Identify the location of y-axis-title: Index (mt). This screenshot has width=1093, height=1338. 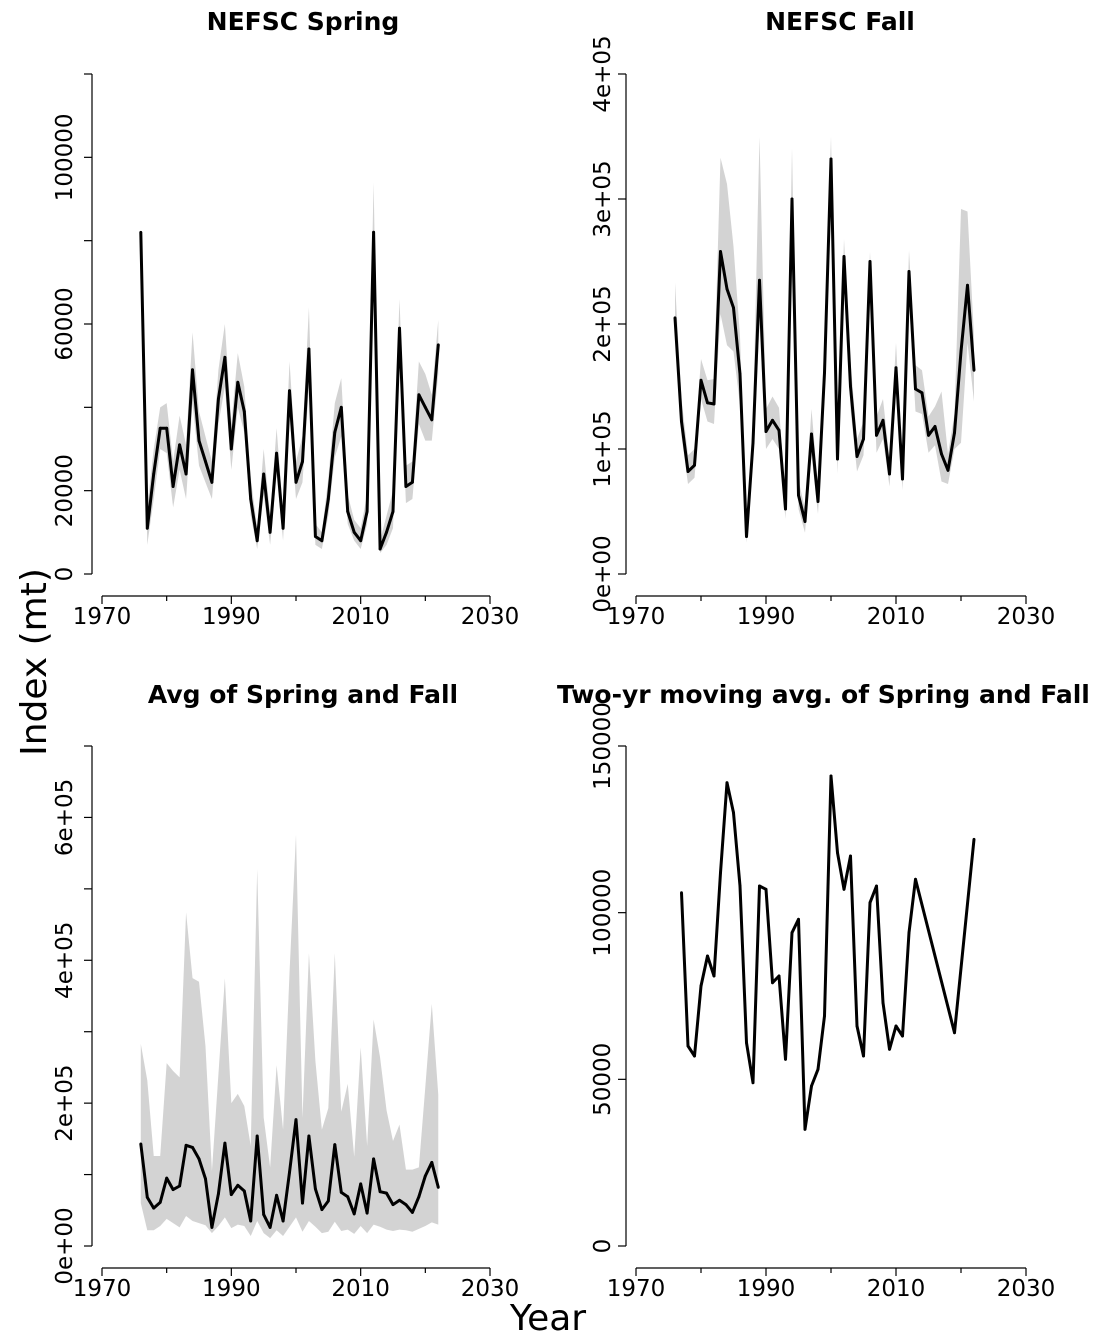
(34, 662).